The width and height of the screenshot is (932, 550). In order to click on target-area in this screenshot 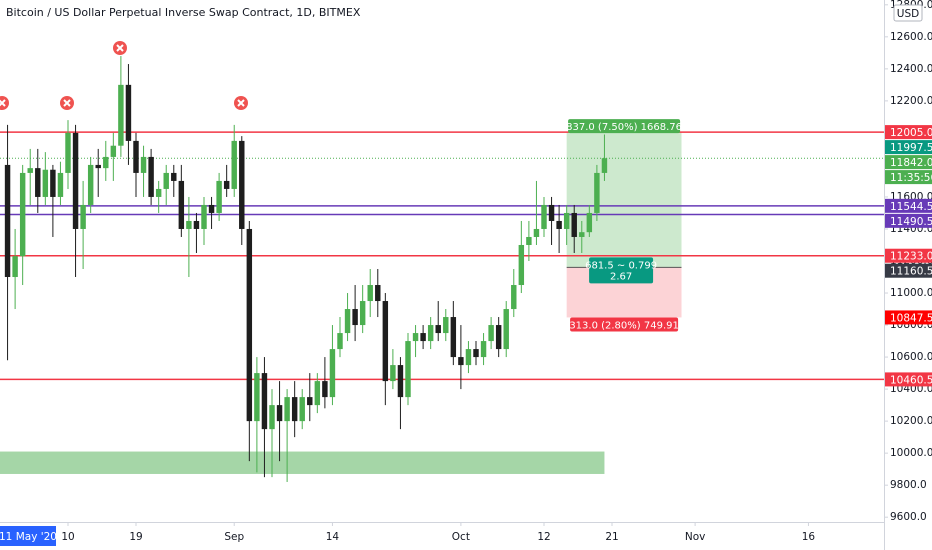, I will do `click(624, 200)`.